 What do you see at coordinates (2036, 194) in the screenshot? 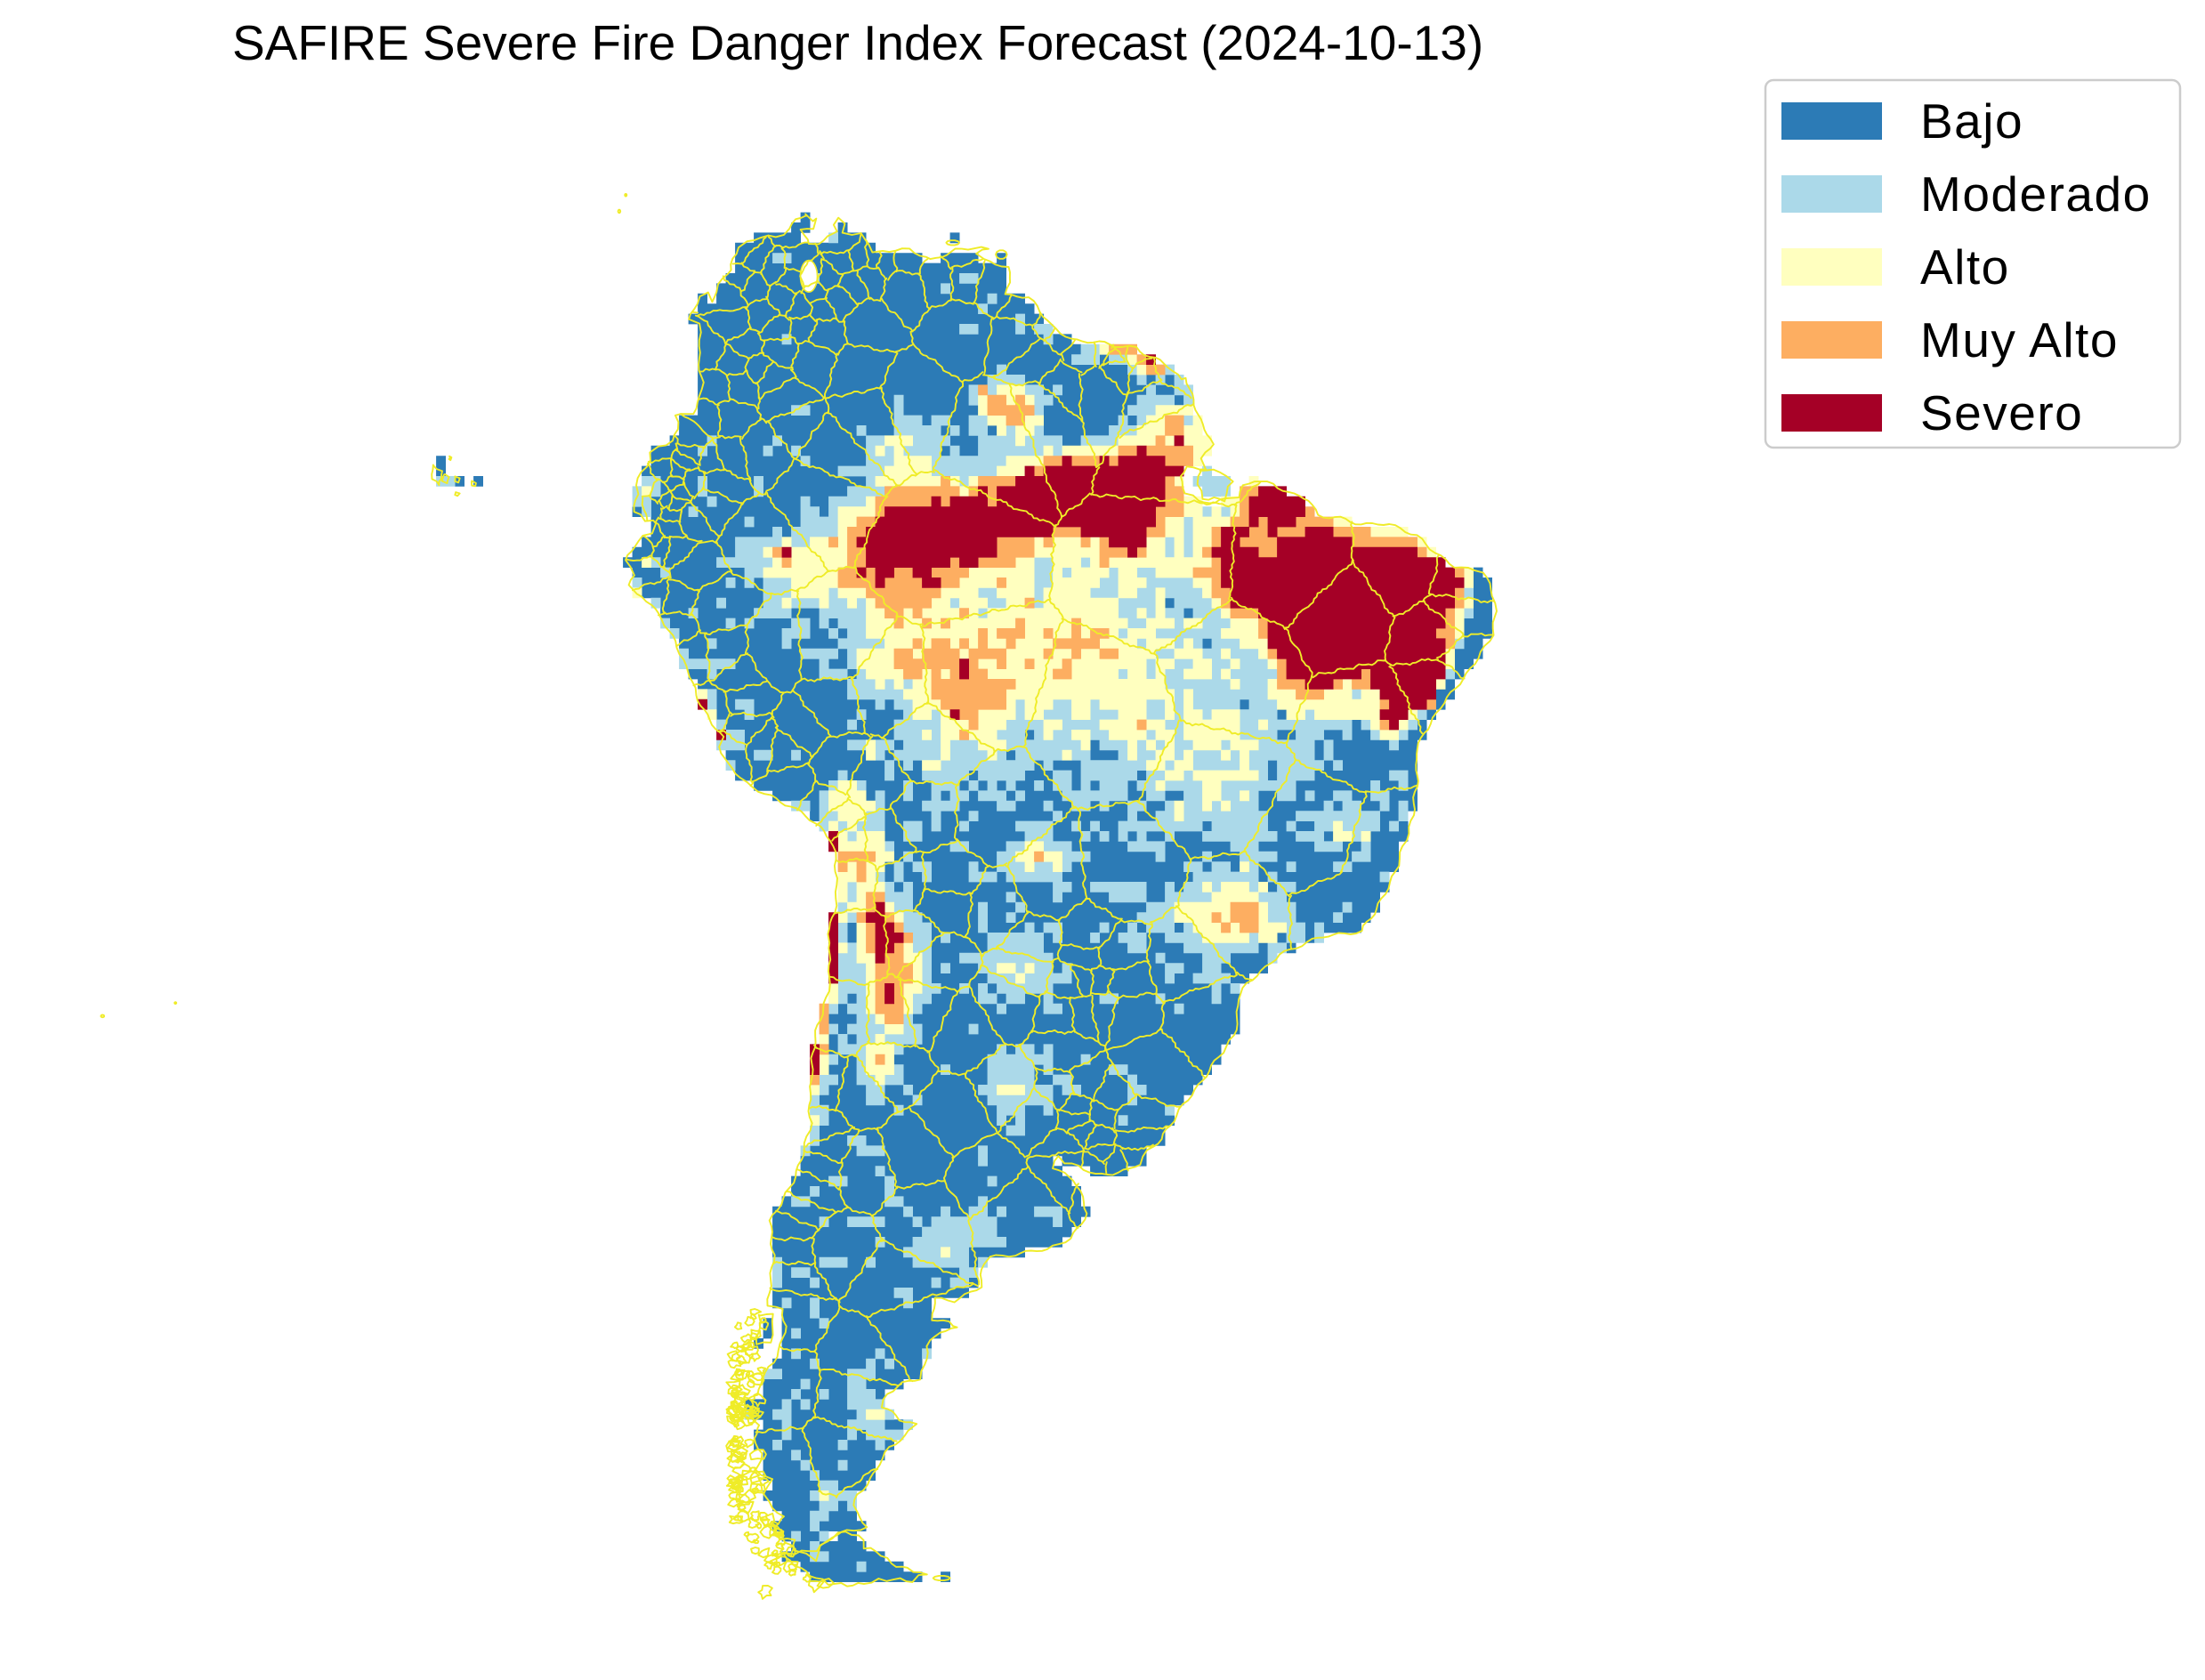
I see `svg-text: Moderado` at bounding box center [2036, 194].